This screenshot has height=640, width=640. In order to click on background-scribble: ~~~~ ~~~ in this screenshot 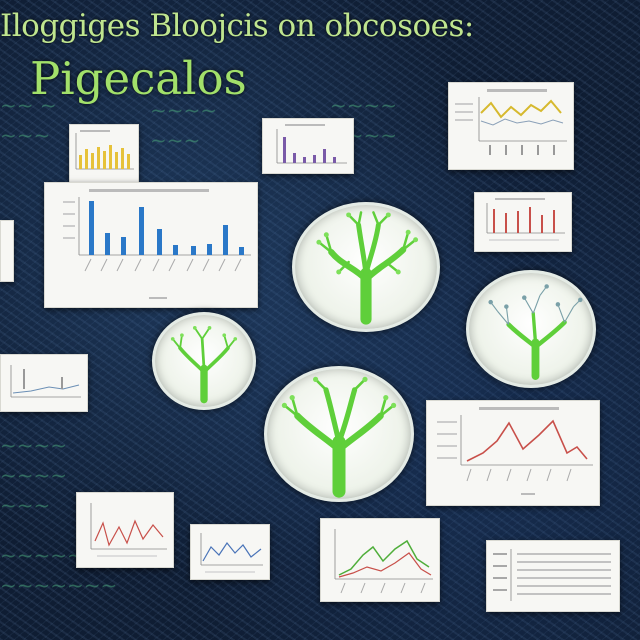, I will do `click(184, 125)`.